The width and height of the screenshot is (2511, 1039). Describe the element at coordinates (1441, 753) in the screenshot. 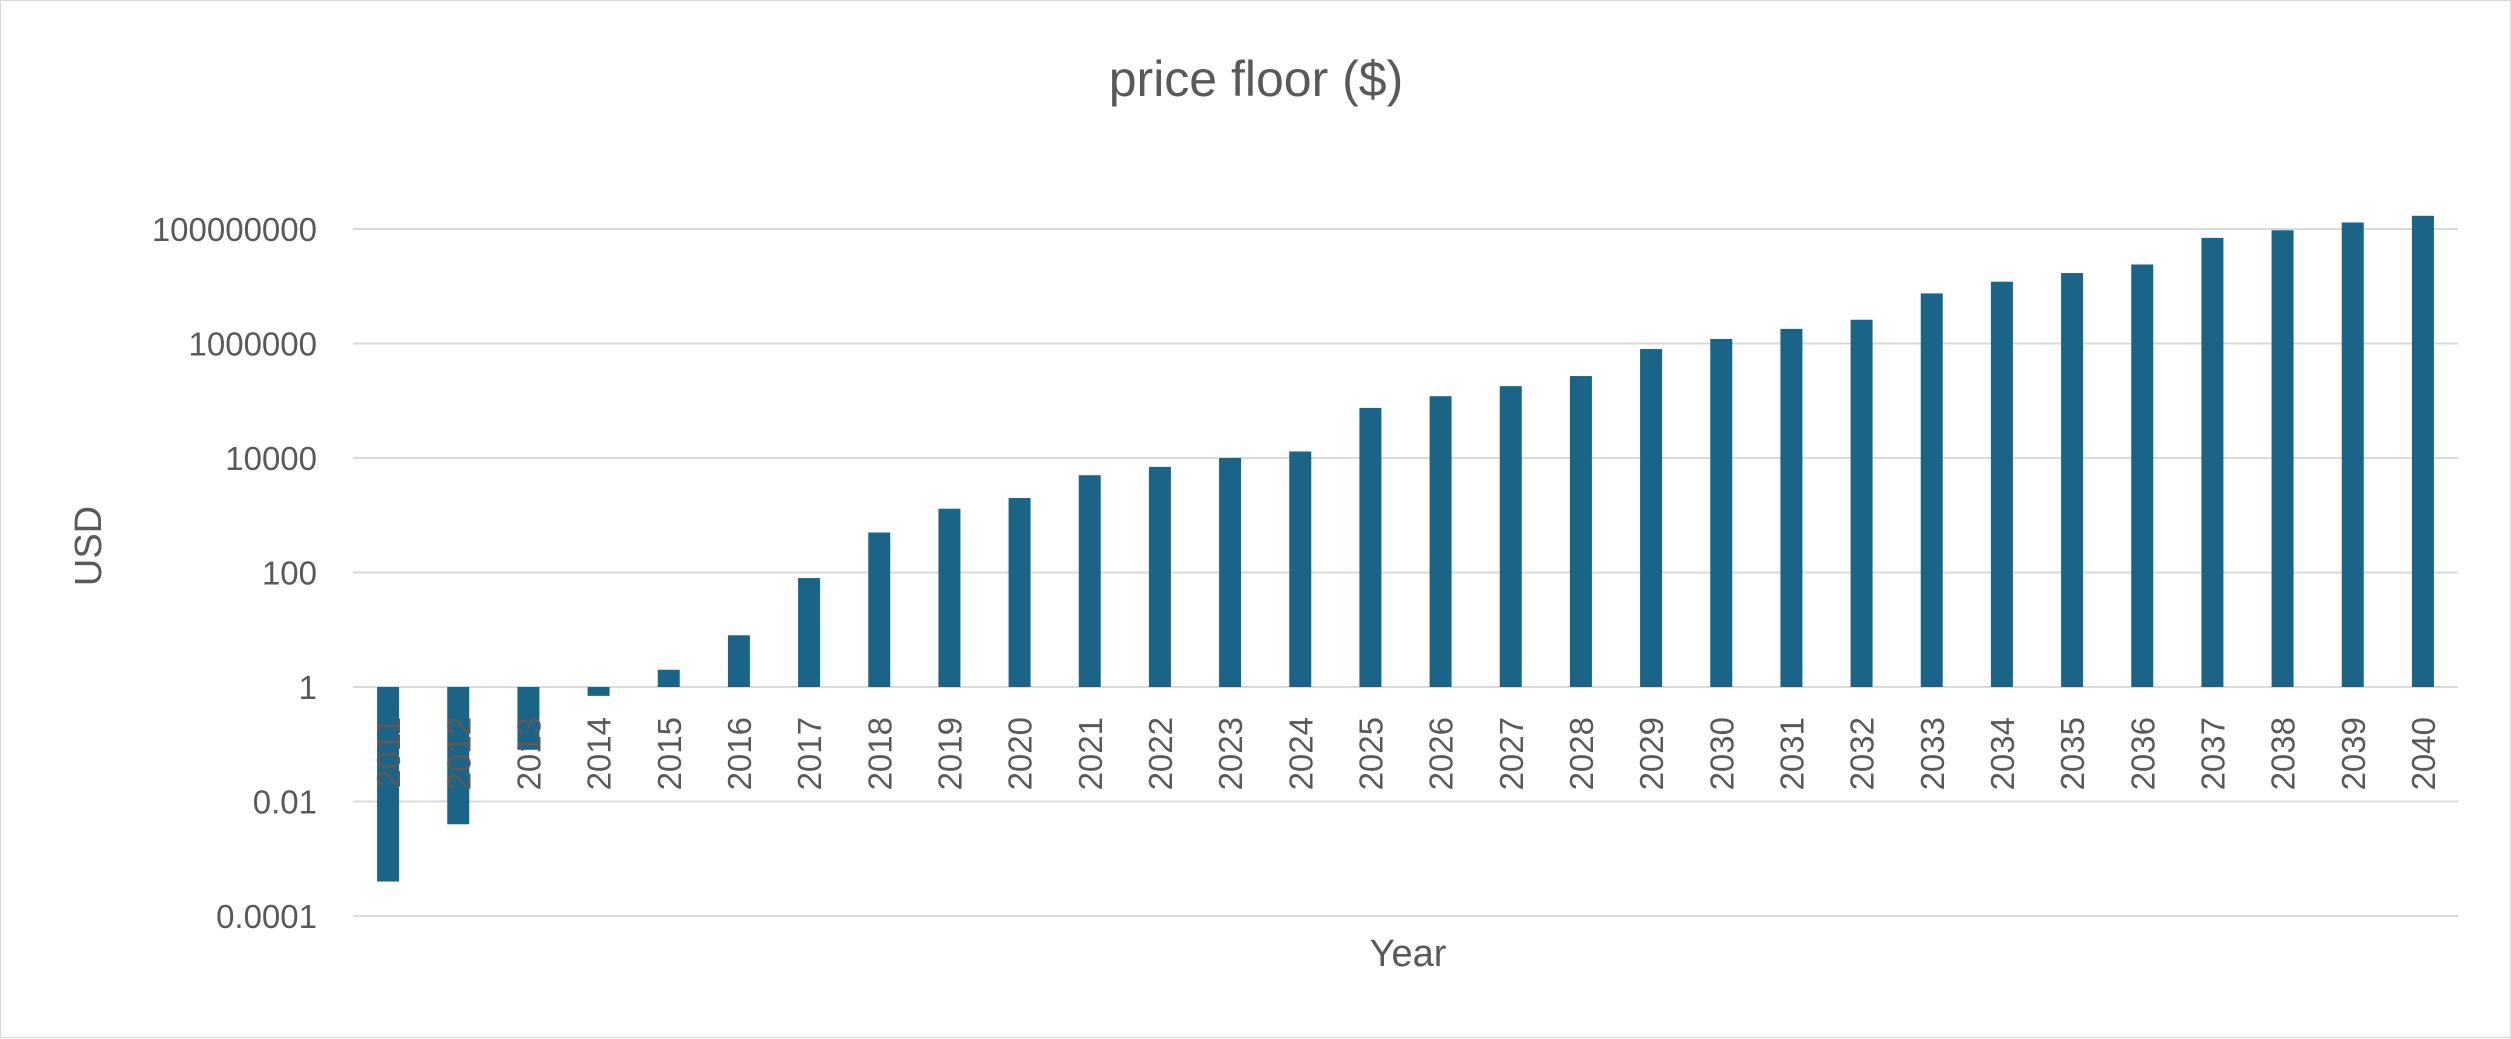

I see `x-category-label: 2026` at that location.